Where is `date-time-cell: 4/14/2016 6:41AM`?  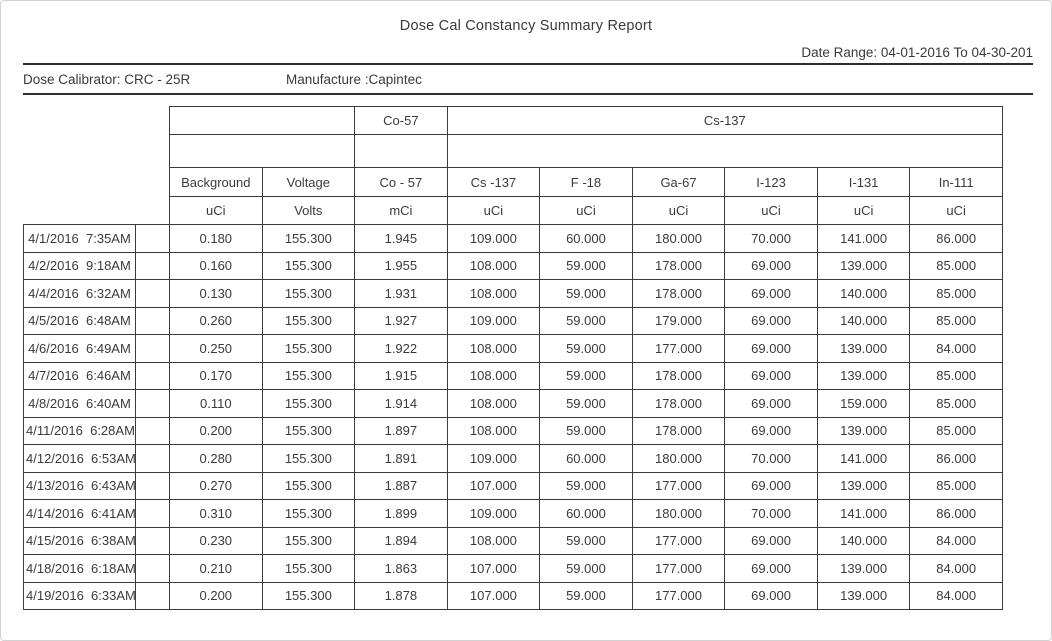
date-time-cell: 4/14/2016 6:41AM is located at coordinates (79, 513).